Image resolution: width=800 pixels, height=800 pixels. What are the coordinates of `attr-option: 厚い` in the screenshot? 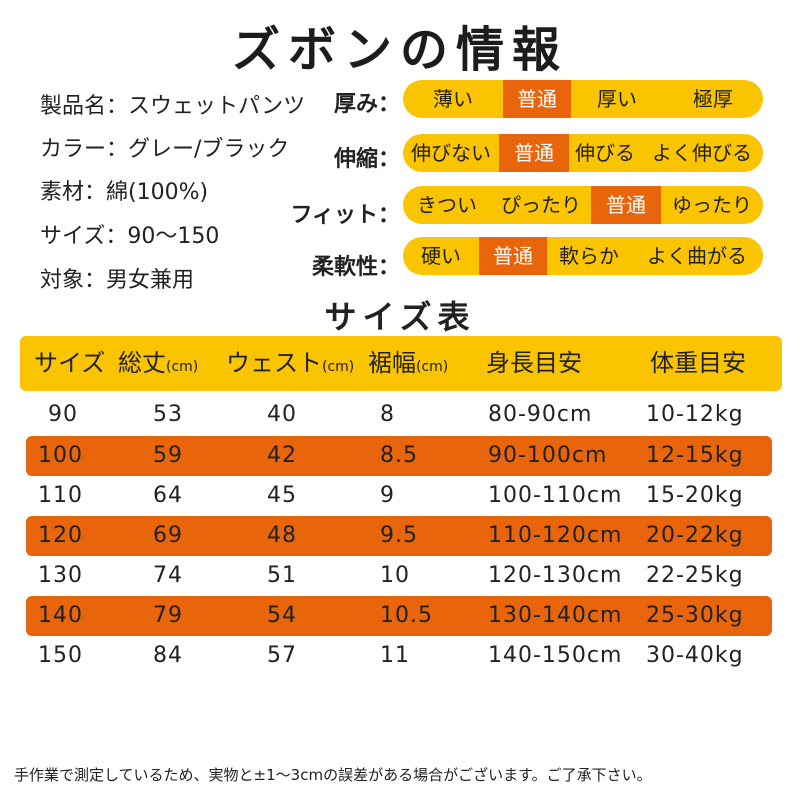 It's located at (617, 99).